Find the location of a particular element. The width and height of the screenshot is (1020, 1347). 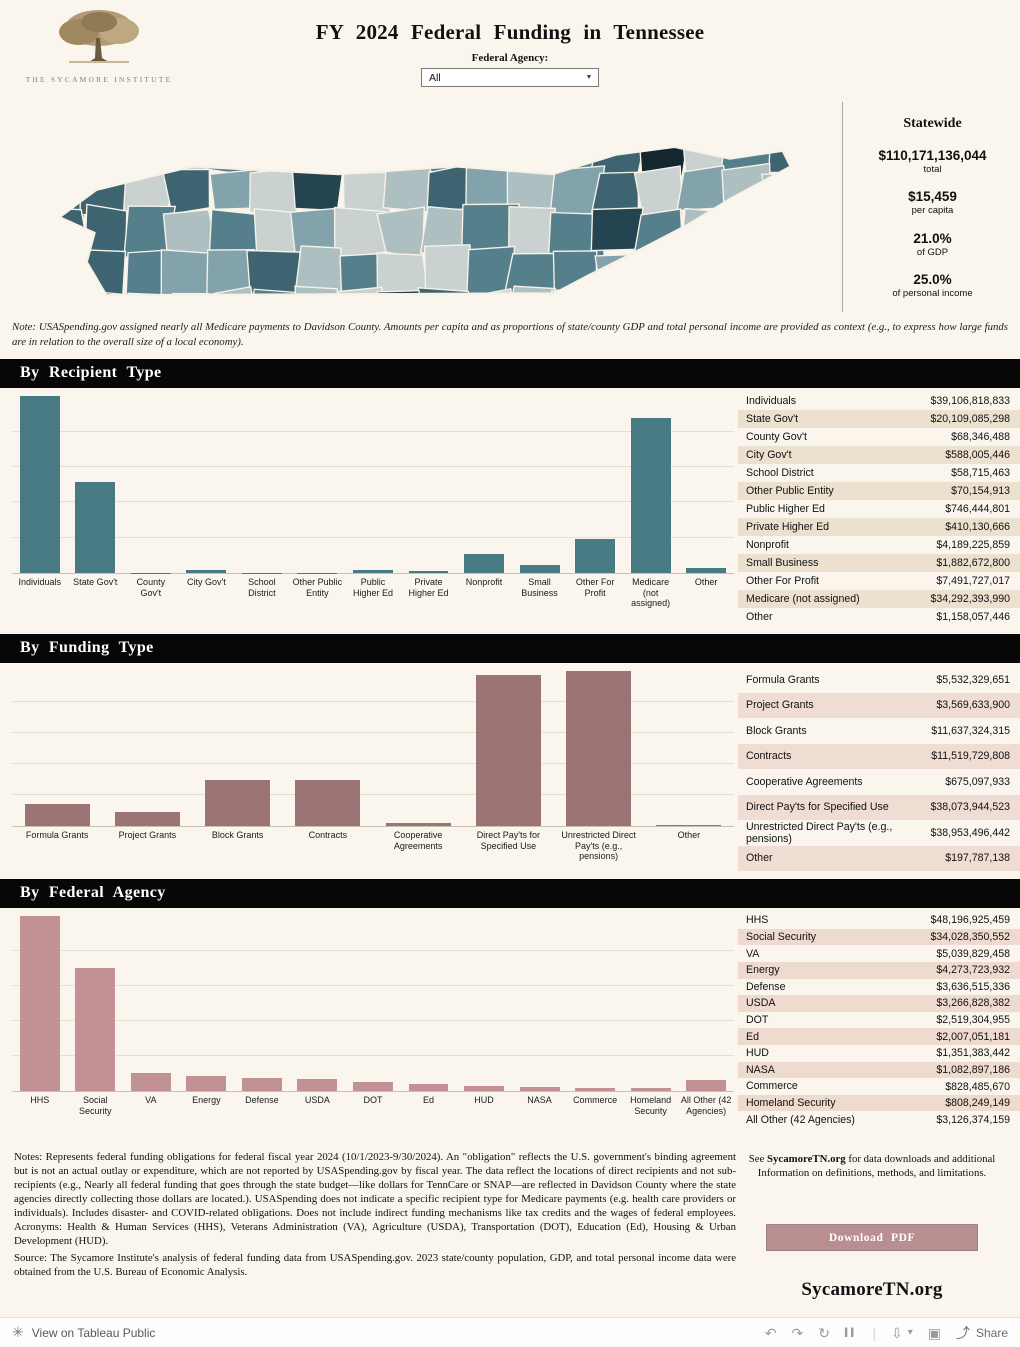

bar-project-grants is located at coordinates (147, 819).